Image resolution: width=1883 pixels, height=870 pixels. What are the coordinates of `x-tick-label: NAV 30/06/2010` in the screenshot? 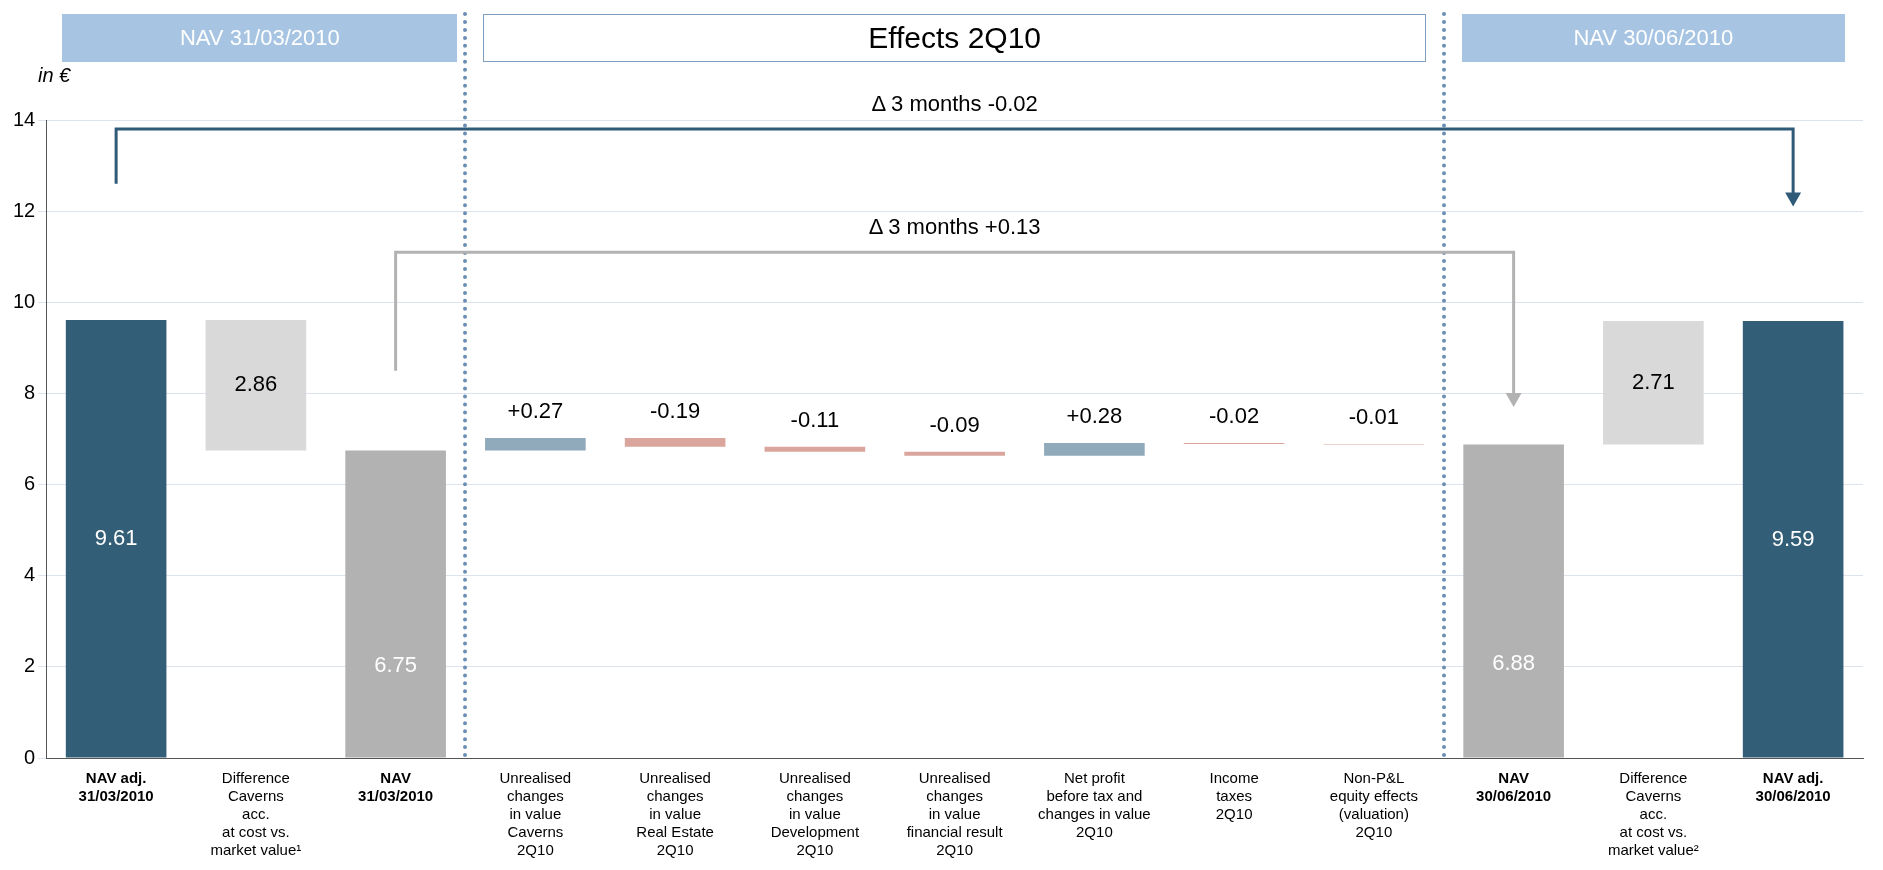 It's located at (1514, 787).